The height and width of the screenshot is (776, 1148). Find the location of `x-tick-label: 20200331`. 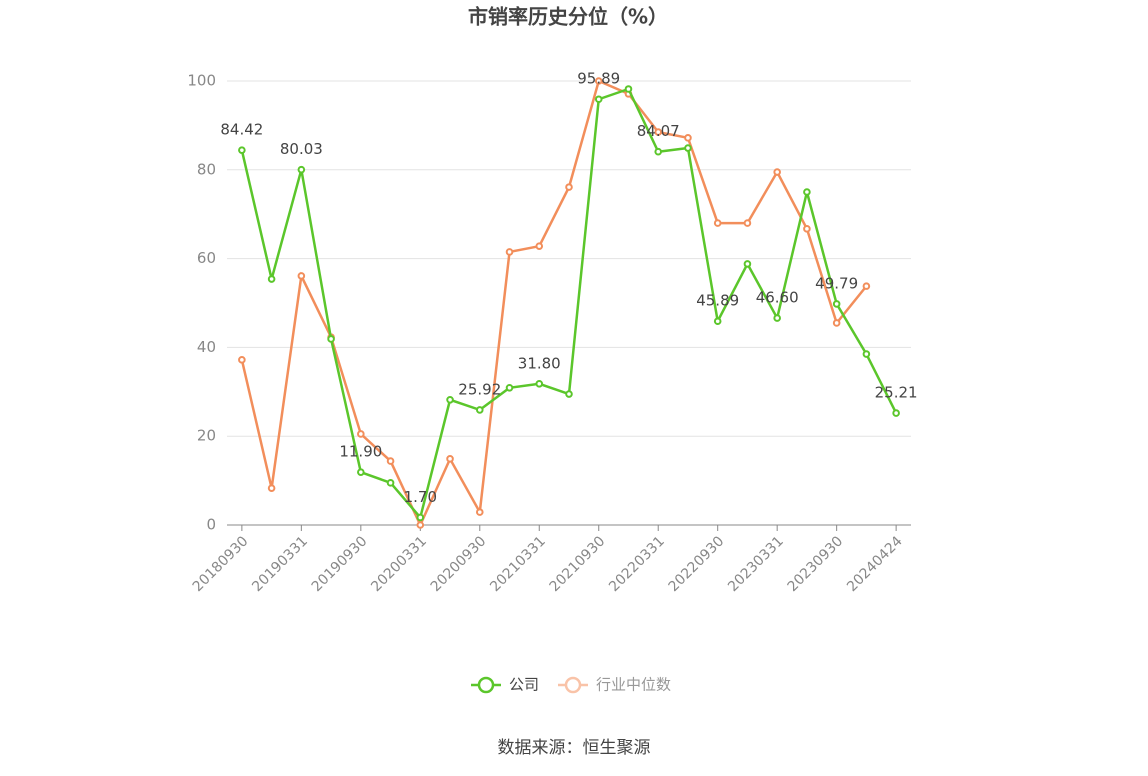

x-tick-label: 20200331 is located at coordinates (399, 564).